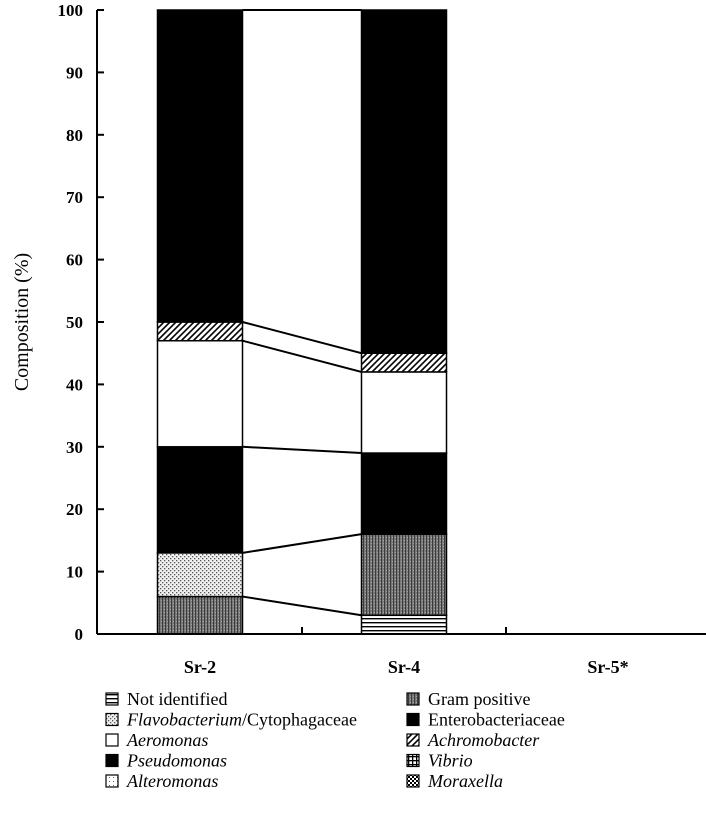 The height and width of the screenshot is (820, 706). What do you see at coordinates (406, 652) in the screenshot?
I see `x-ticks: Sr-2 Sr-4 Sr-5*` at bounding box center [406, 652].